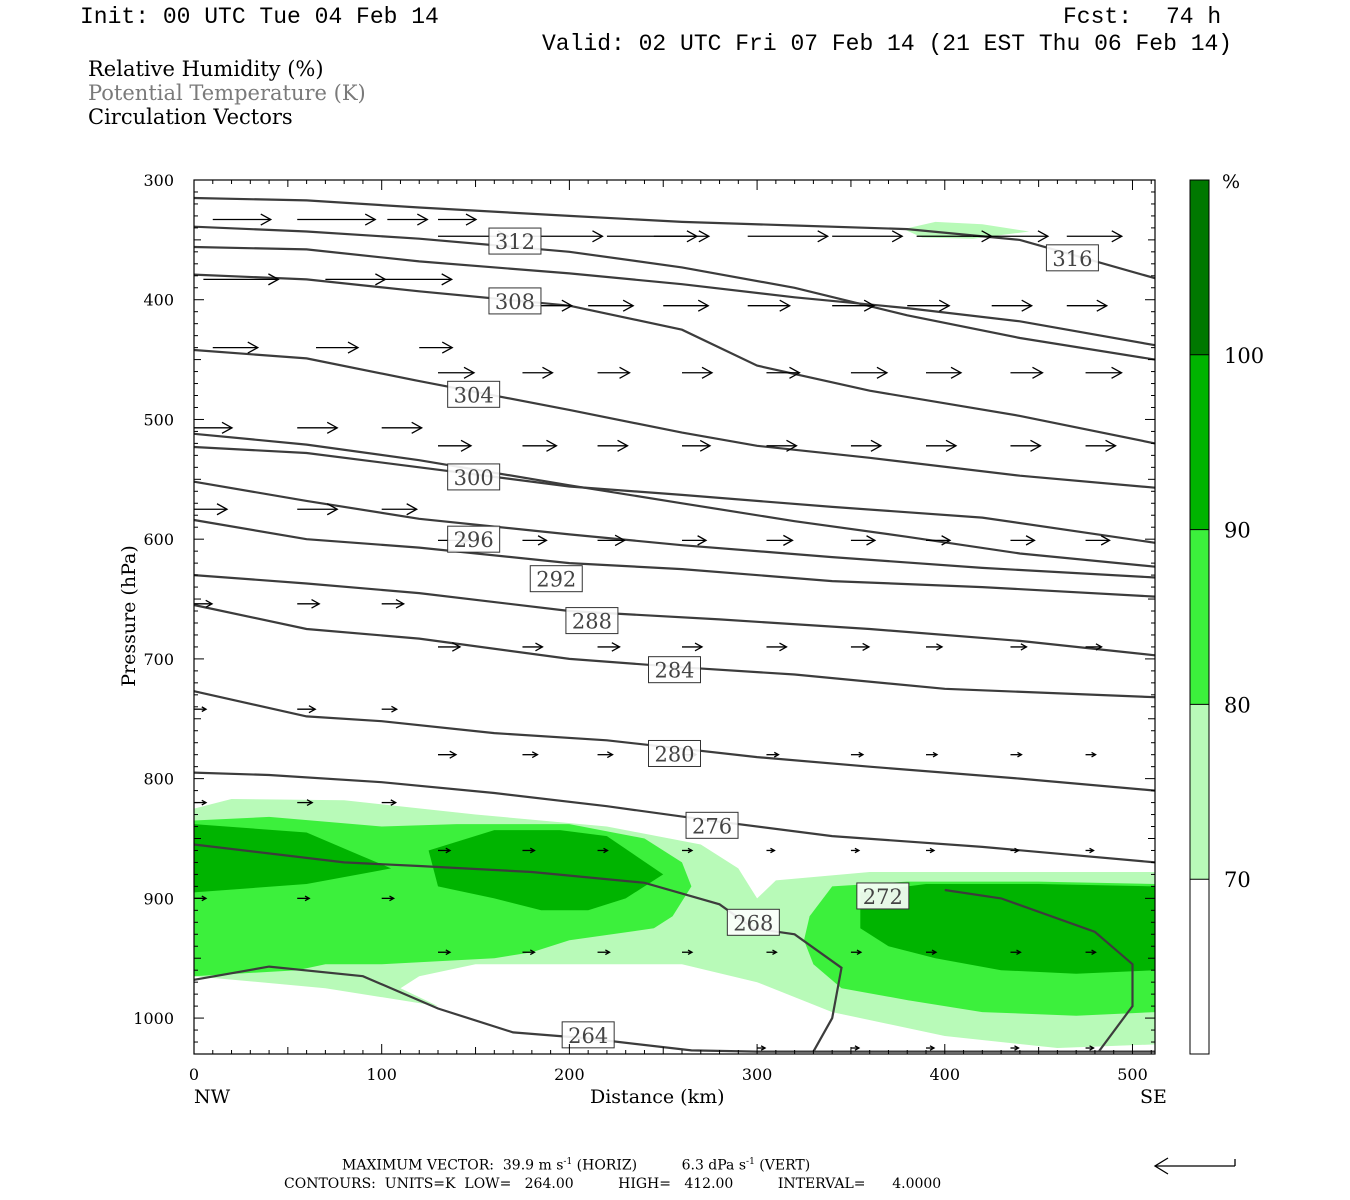  I want to click on theta-label-text: 288, so click(592, 622).